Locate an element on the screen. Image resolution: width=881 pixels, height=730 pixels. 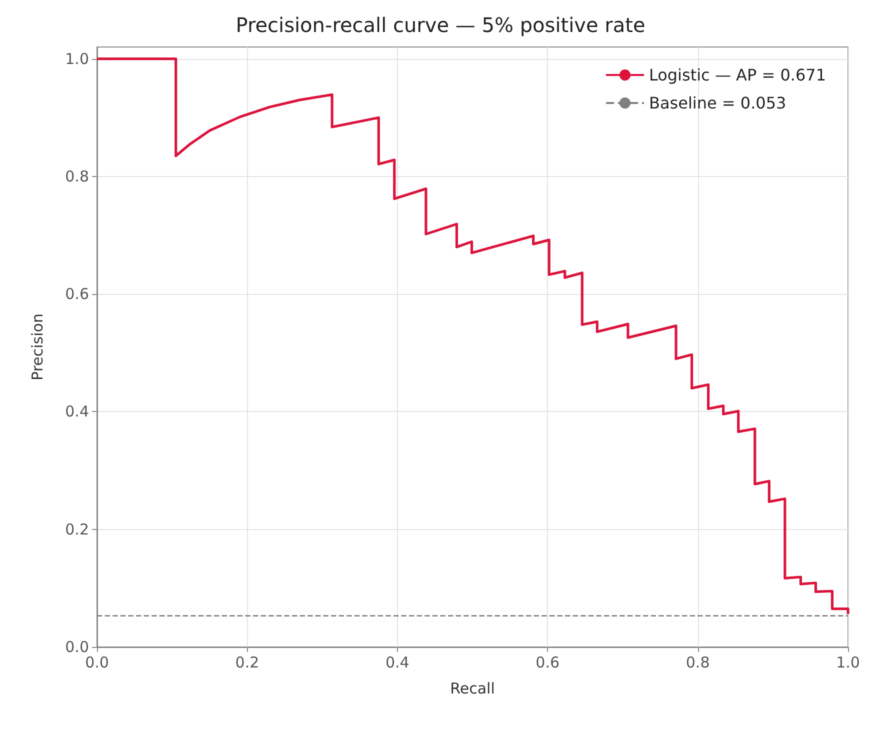
x-tick-label: 0.4 is located at coordinates (397, 663).